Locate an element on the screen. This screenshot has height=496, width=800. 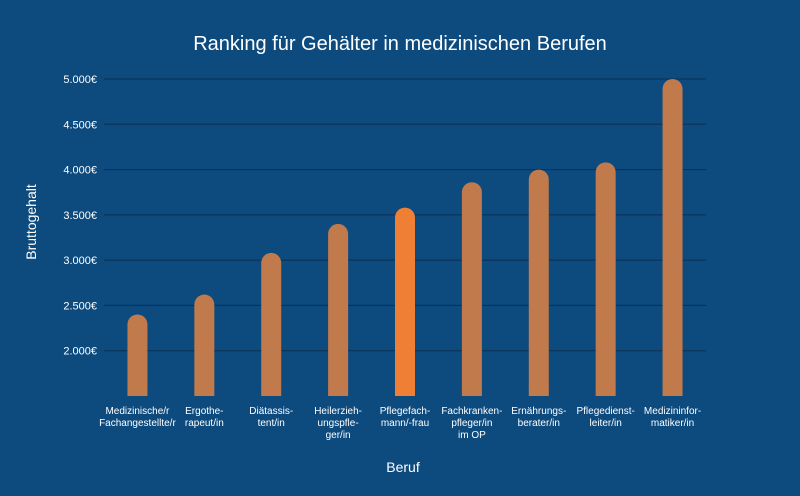
x-tick-label-line: tent/in is located at coordinates (271, 423).